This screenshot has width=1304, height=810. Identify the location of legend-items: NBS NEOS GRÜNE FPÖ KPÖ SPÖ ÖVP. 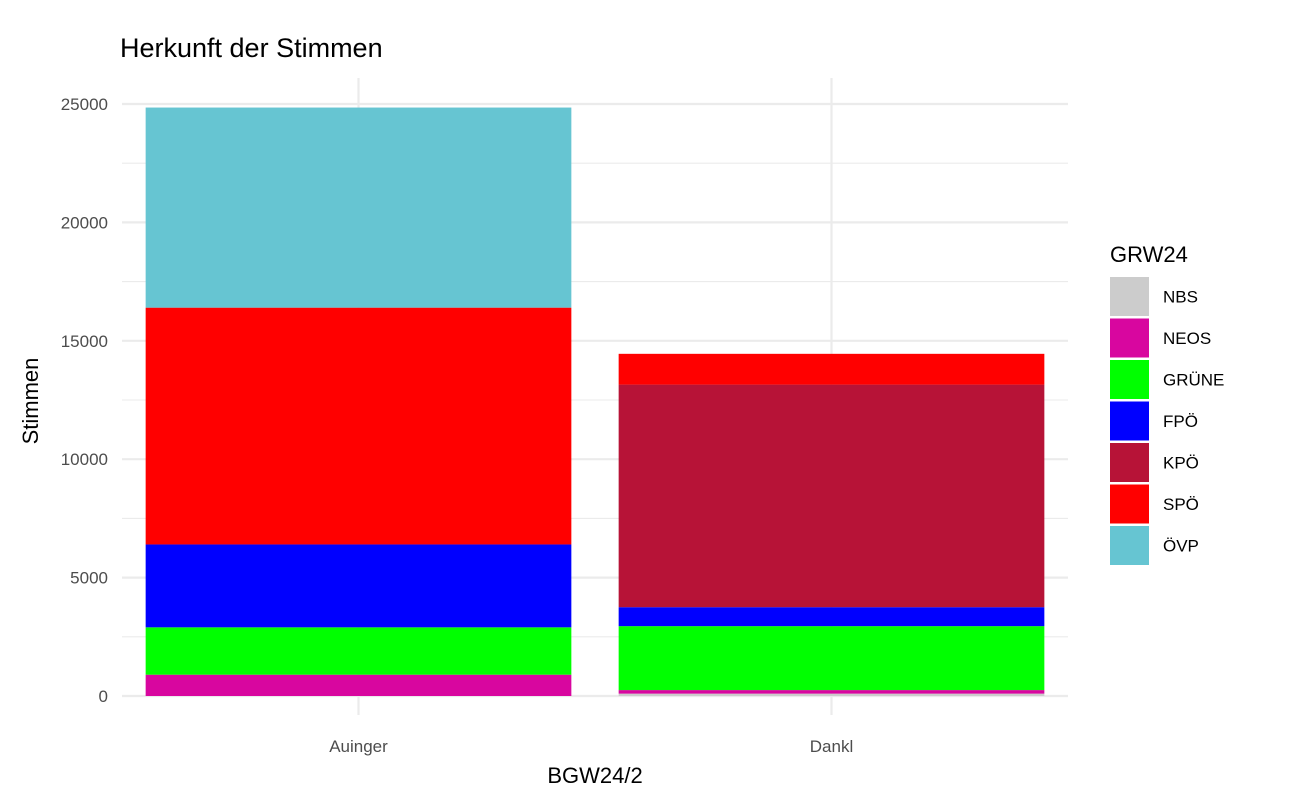
(1167, 421).